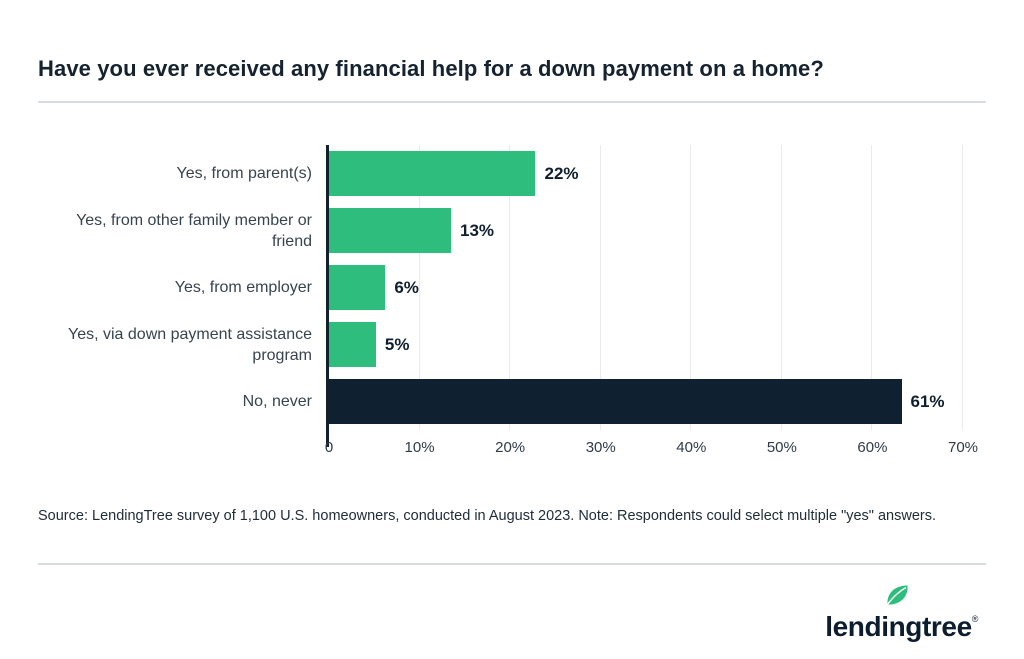 The width and height of the screenshot is (1024, 659). What do you see at coordinates (657, 173) in the screenshot?
I see `bar-track: 22%` at bounding box center [657, 173].